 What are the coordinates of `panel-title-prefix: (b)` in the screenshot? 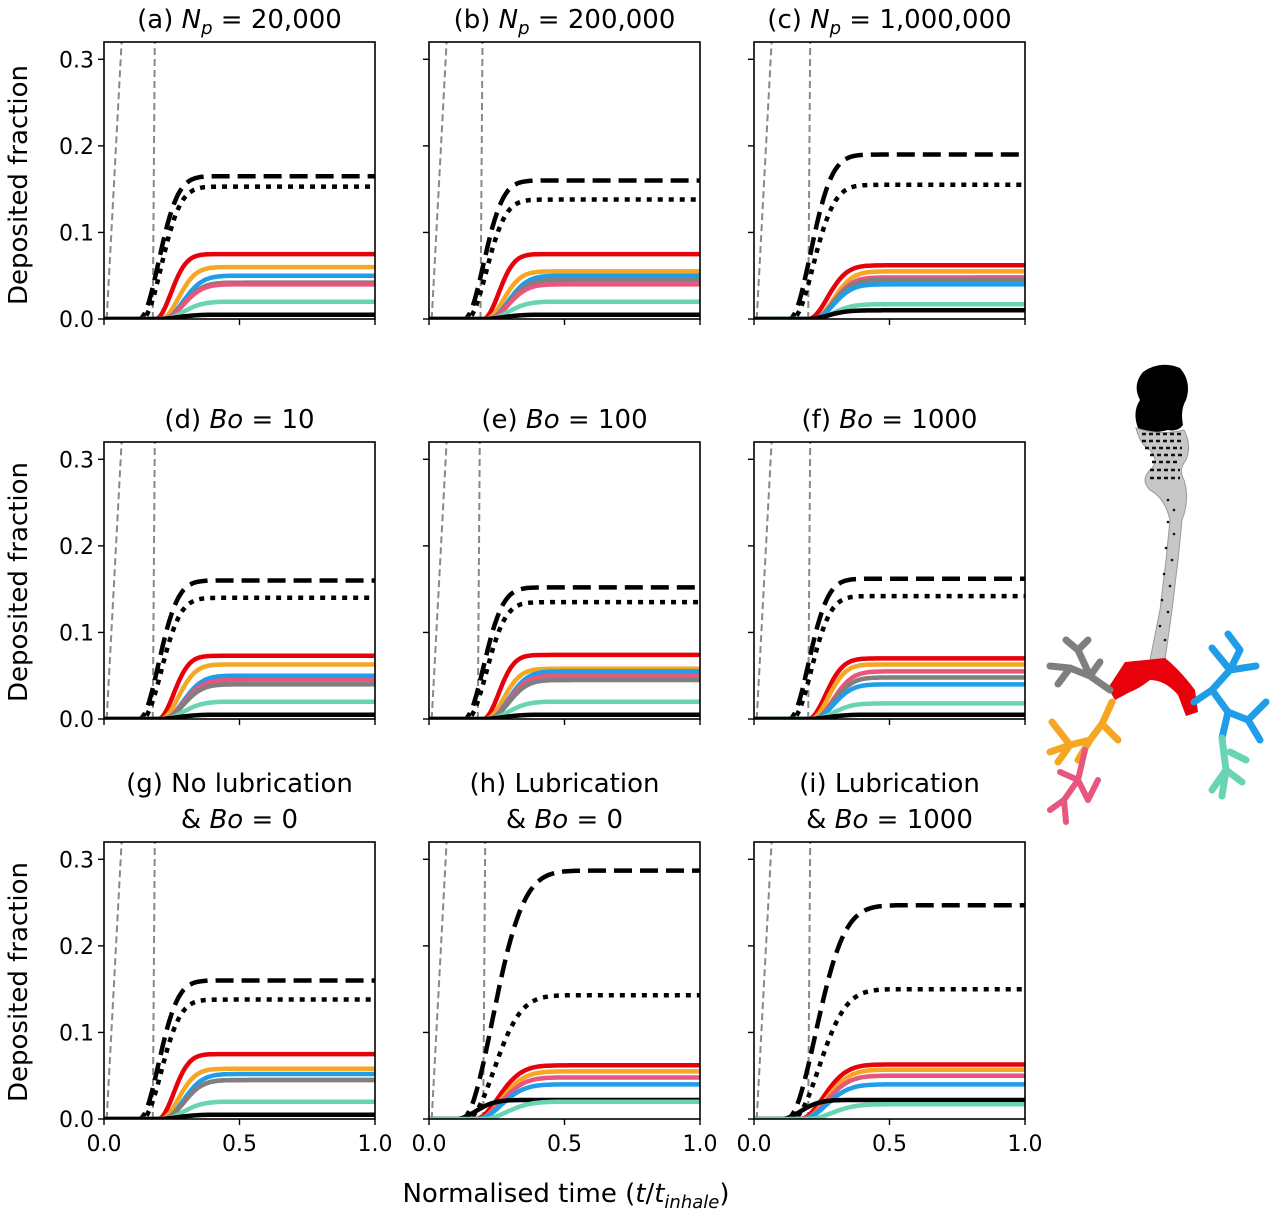 It's located at (476, 20).